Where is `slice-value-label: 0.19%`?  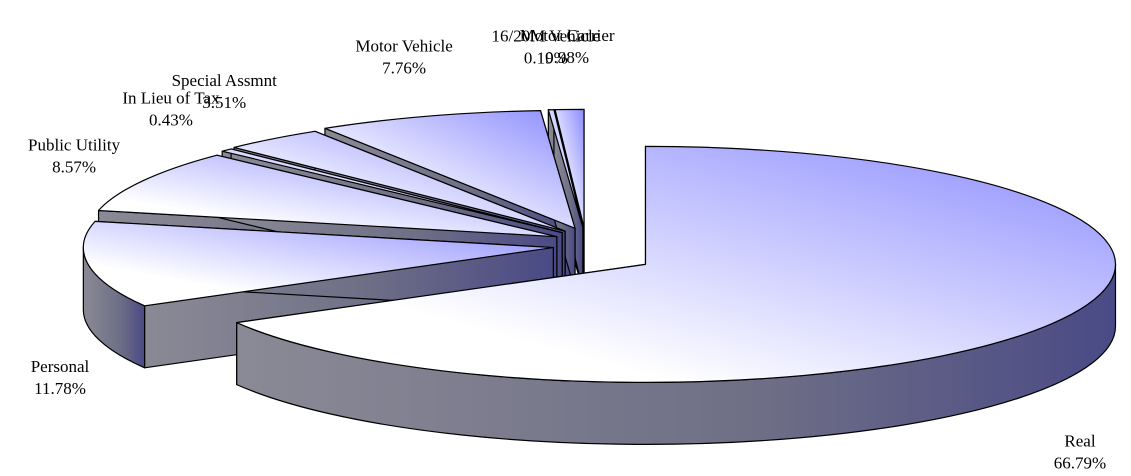
slice-value-label: 0.19% is located at coordinates (546, 57).